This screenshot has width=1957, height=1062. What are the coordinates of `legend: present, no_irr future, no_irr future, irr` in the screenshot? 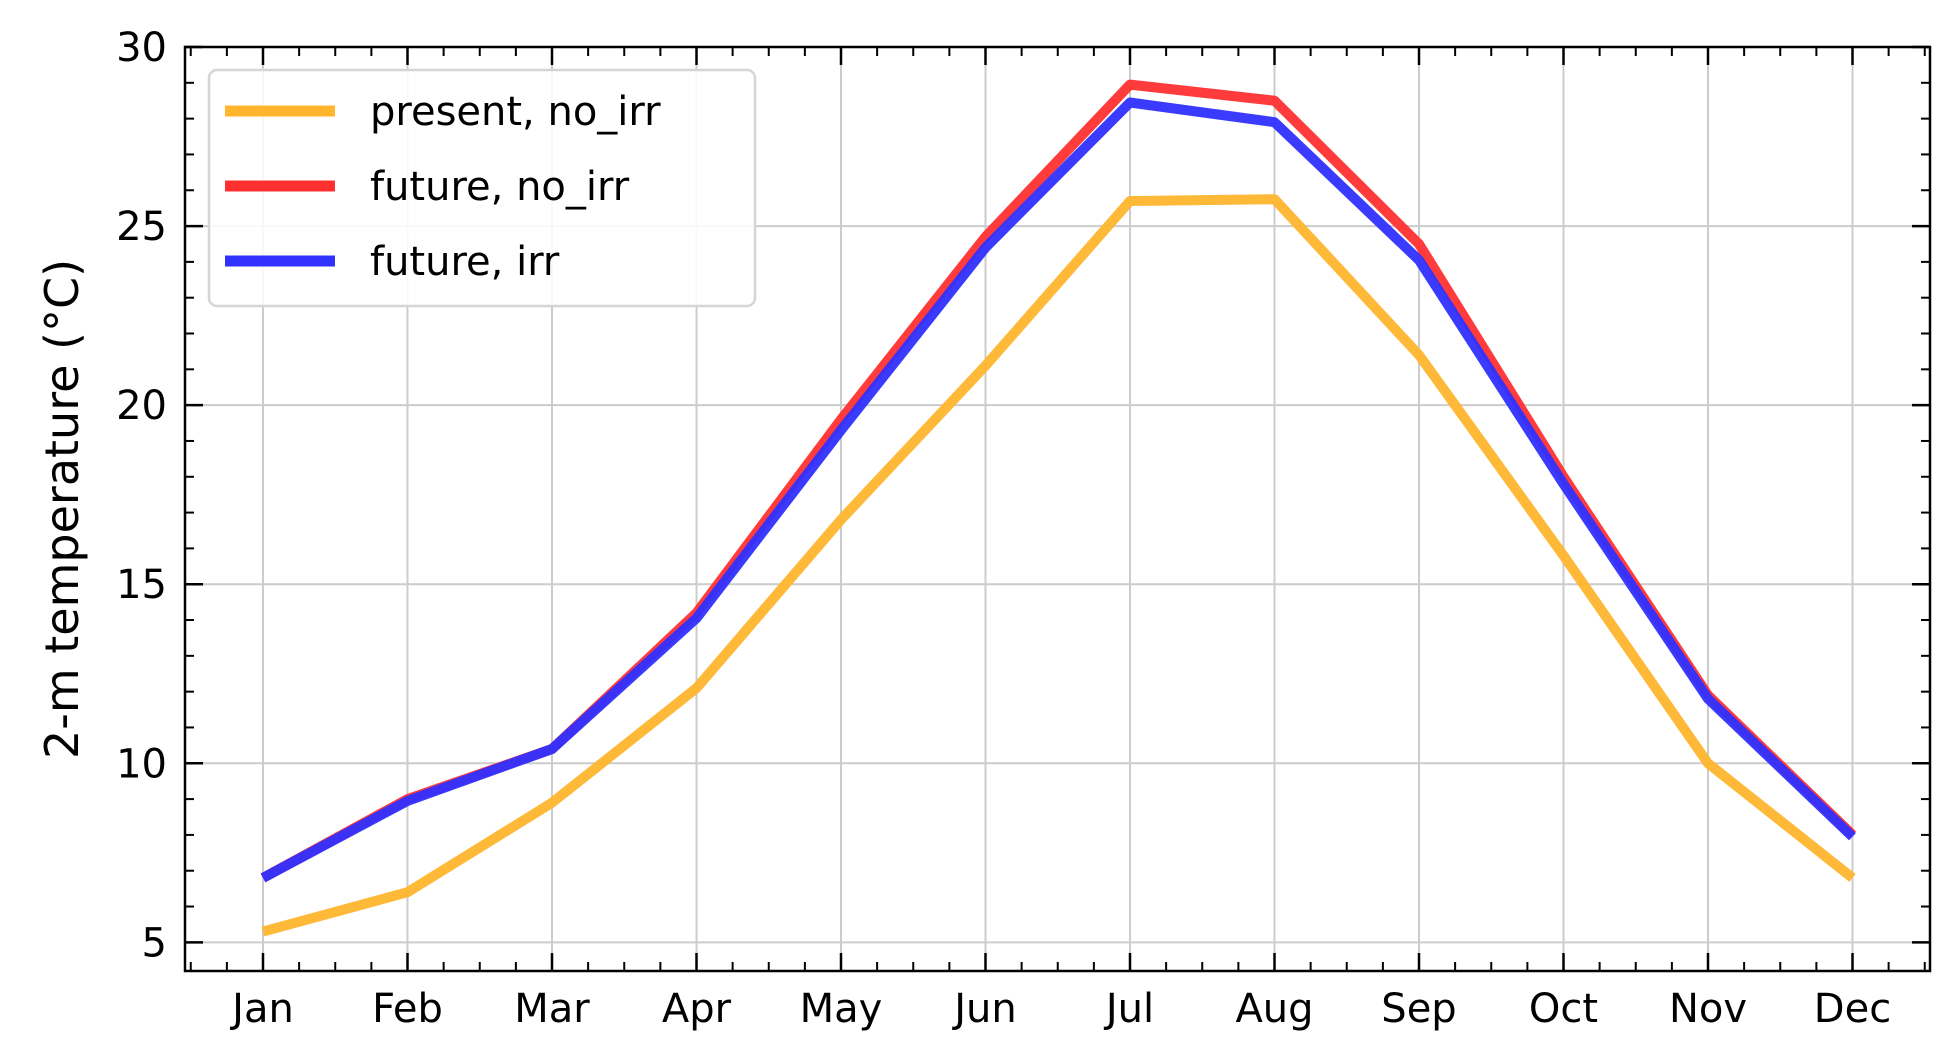 It's located at (482, 188).